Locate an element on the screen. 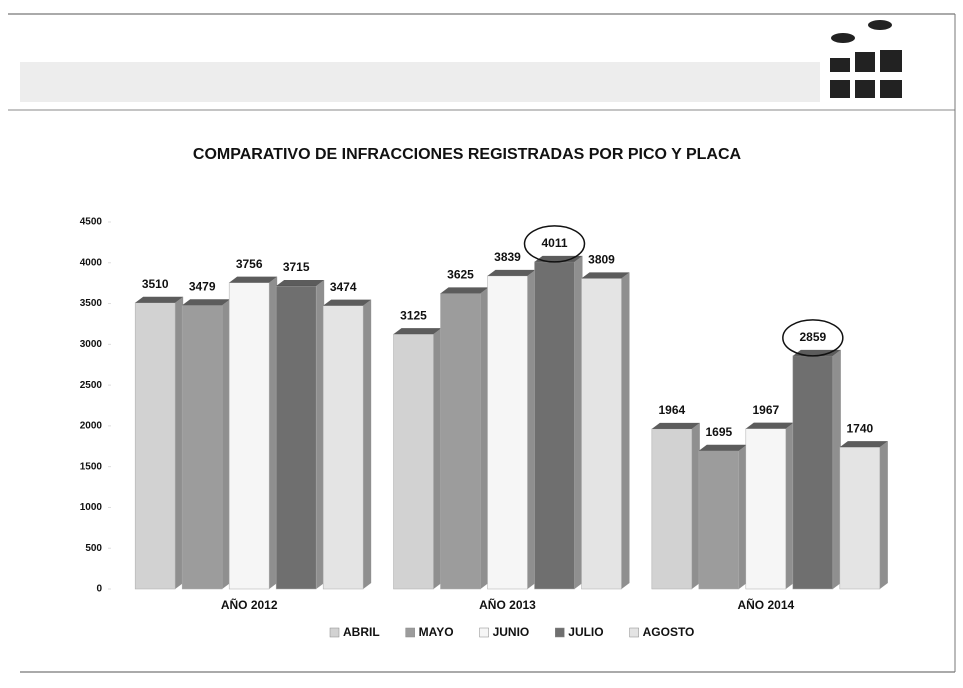 This screenshot has width=963, height=688. legend-label: JUNIO is located at coordinates (511, 632).